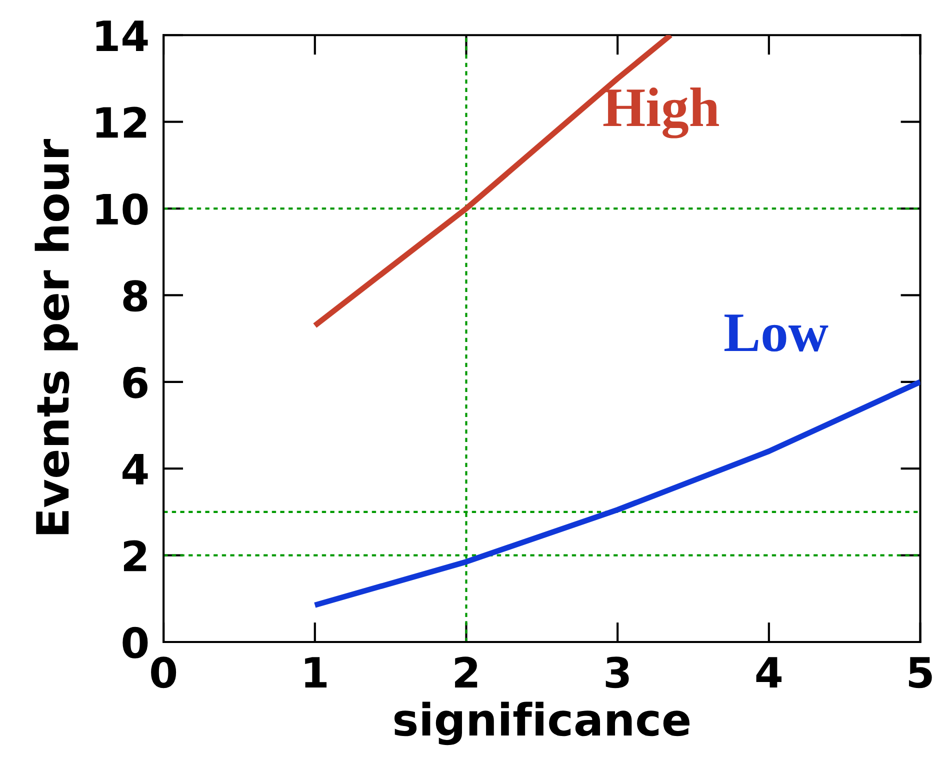  What do you see at coordinates (617, 672) in the screenshot?
I see `x-tick-label: 3` at bounding box center [617, 672].